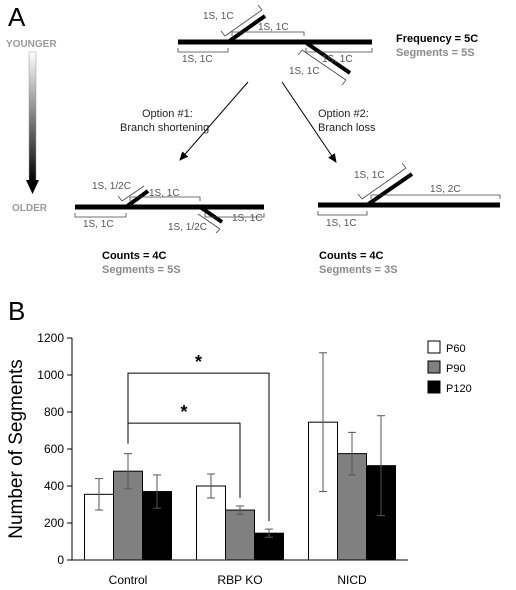 The height and width of the screenshot is (590, 516). Describe the element at coordinates (459, 389) in the screenshot. I see `legend-label-p120: P120` at that location.